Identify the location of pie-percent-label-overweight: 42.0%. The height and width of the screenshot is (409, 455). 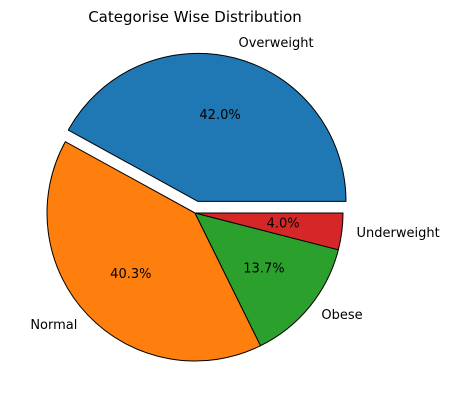
(219, 115).